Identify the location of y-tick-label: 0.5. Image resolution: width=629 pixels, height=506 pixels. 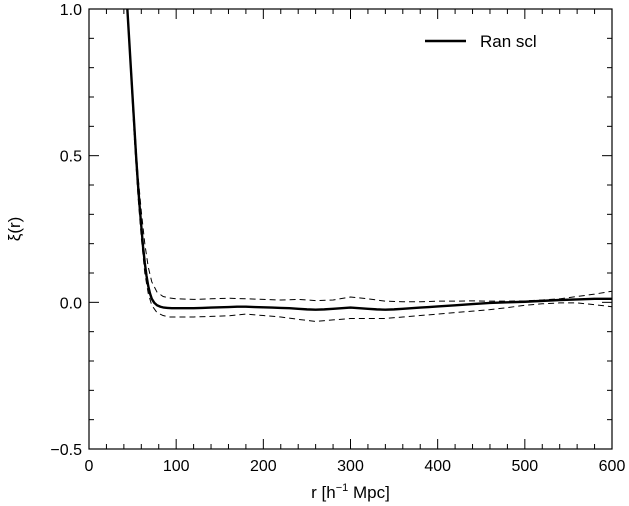
(71, 157).